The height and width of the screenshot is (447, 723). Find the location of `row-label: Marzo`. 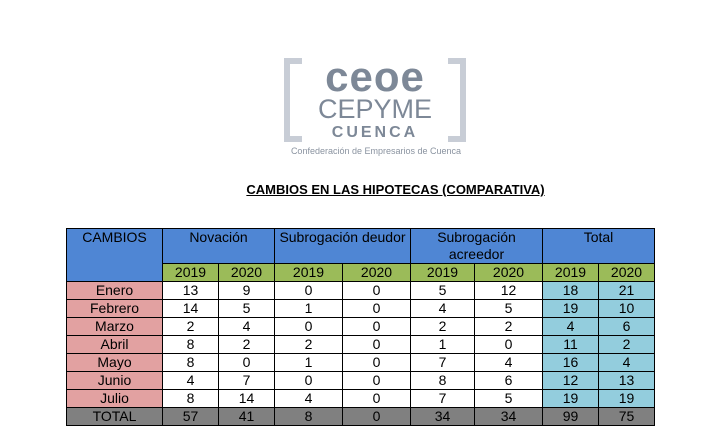

row-label: Marzo is located at coordinates (114, 326).